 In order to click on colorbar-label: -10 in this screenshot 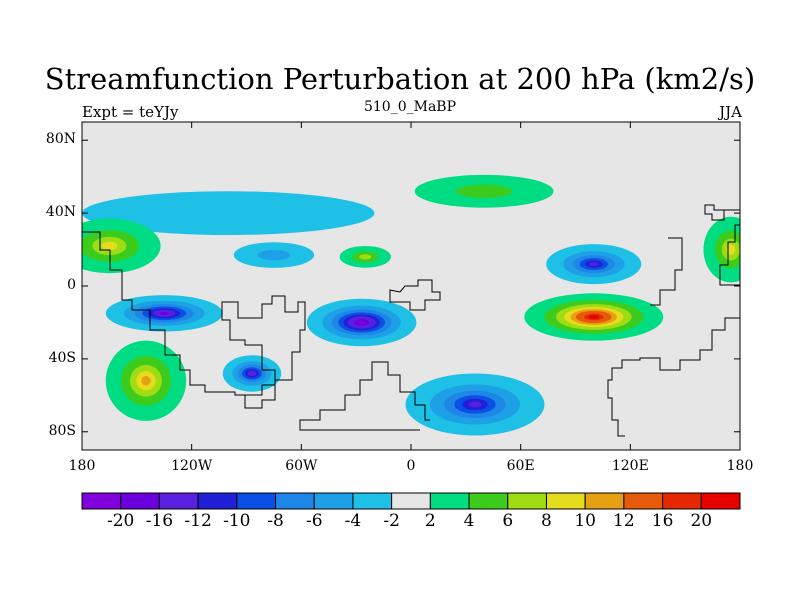, I will do `click(237, 521)`.